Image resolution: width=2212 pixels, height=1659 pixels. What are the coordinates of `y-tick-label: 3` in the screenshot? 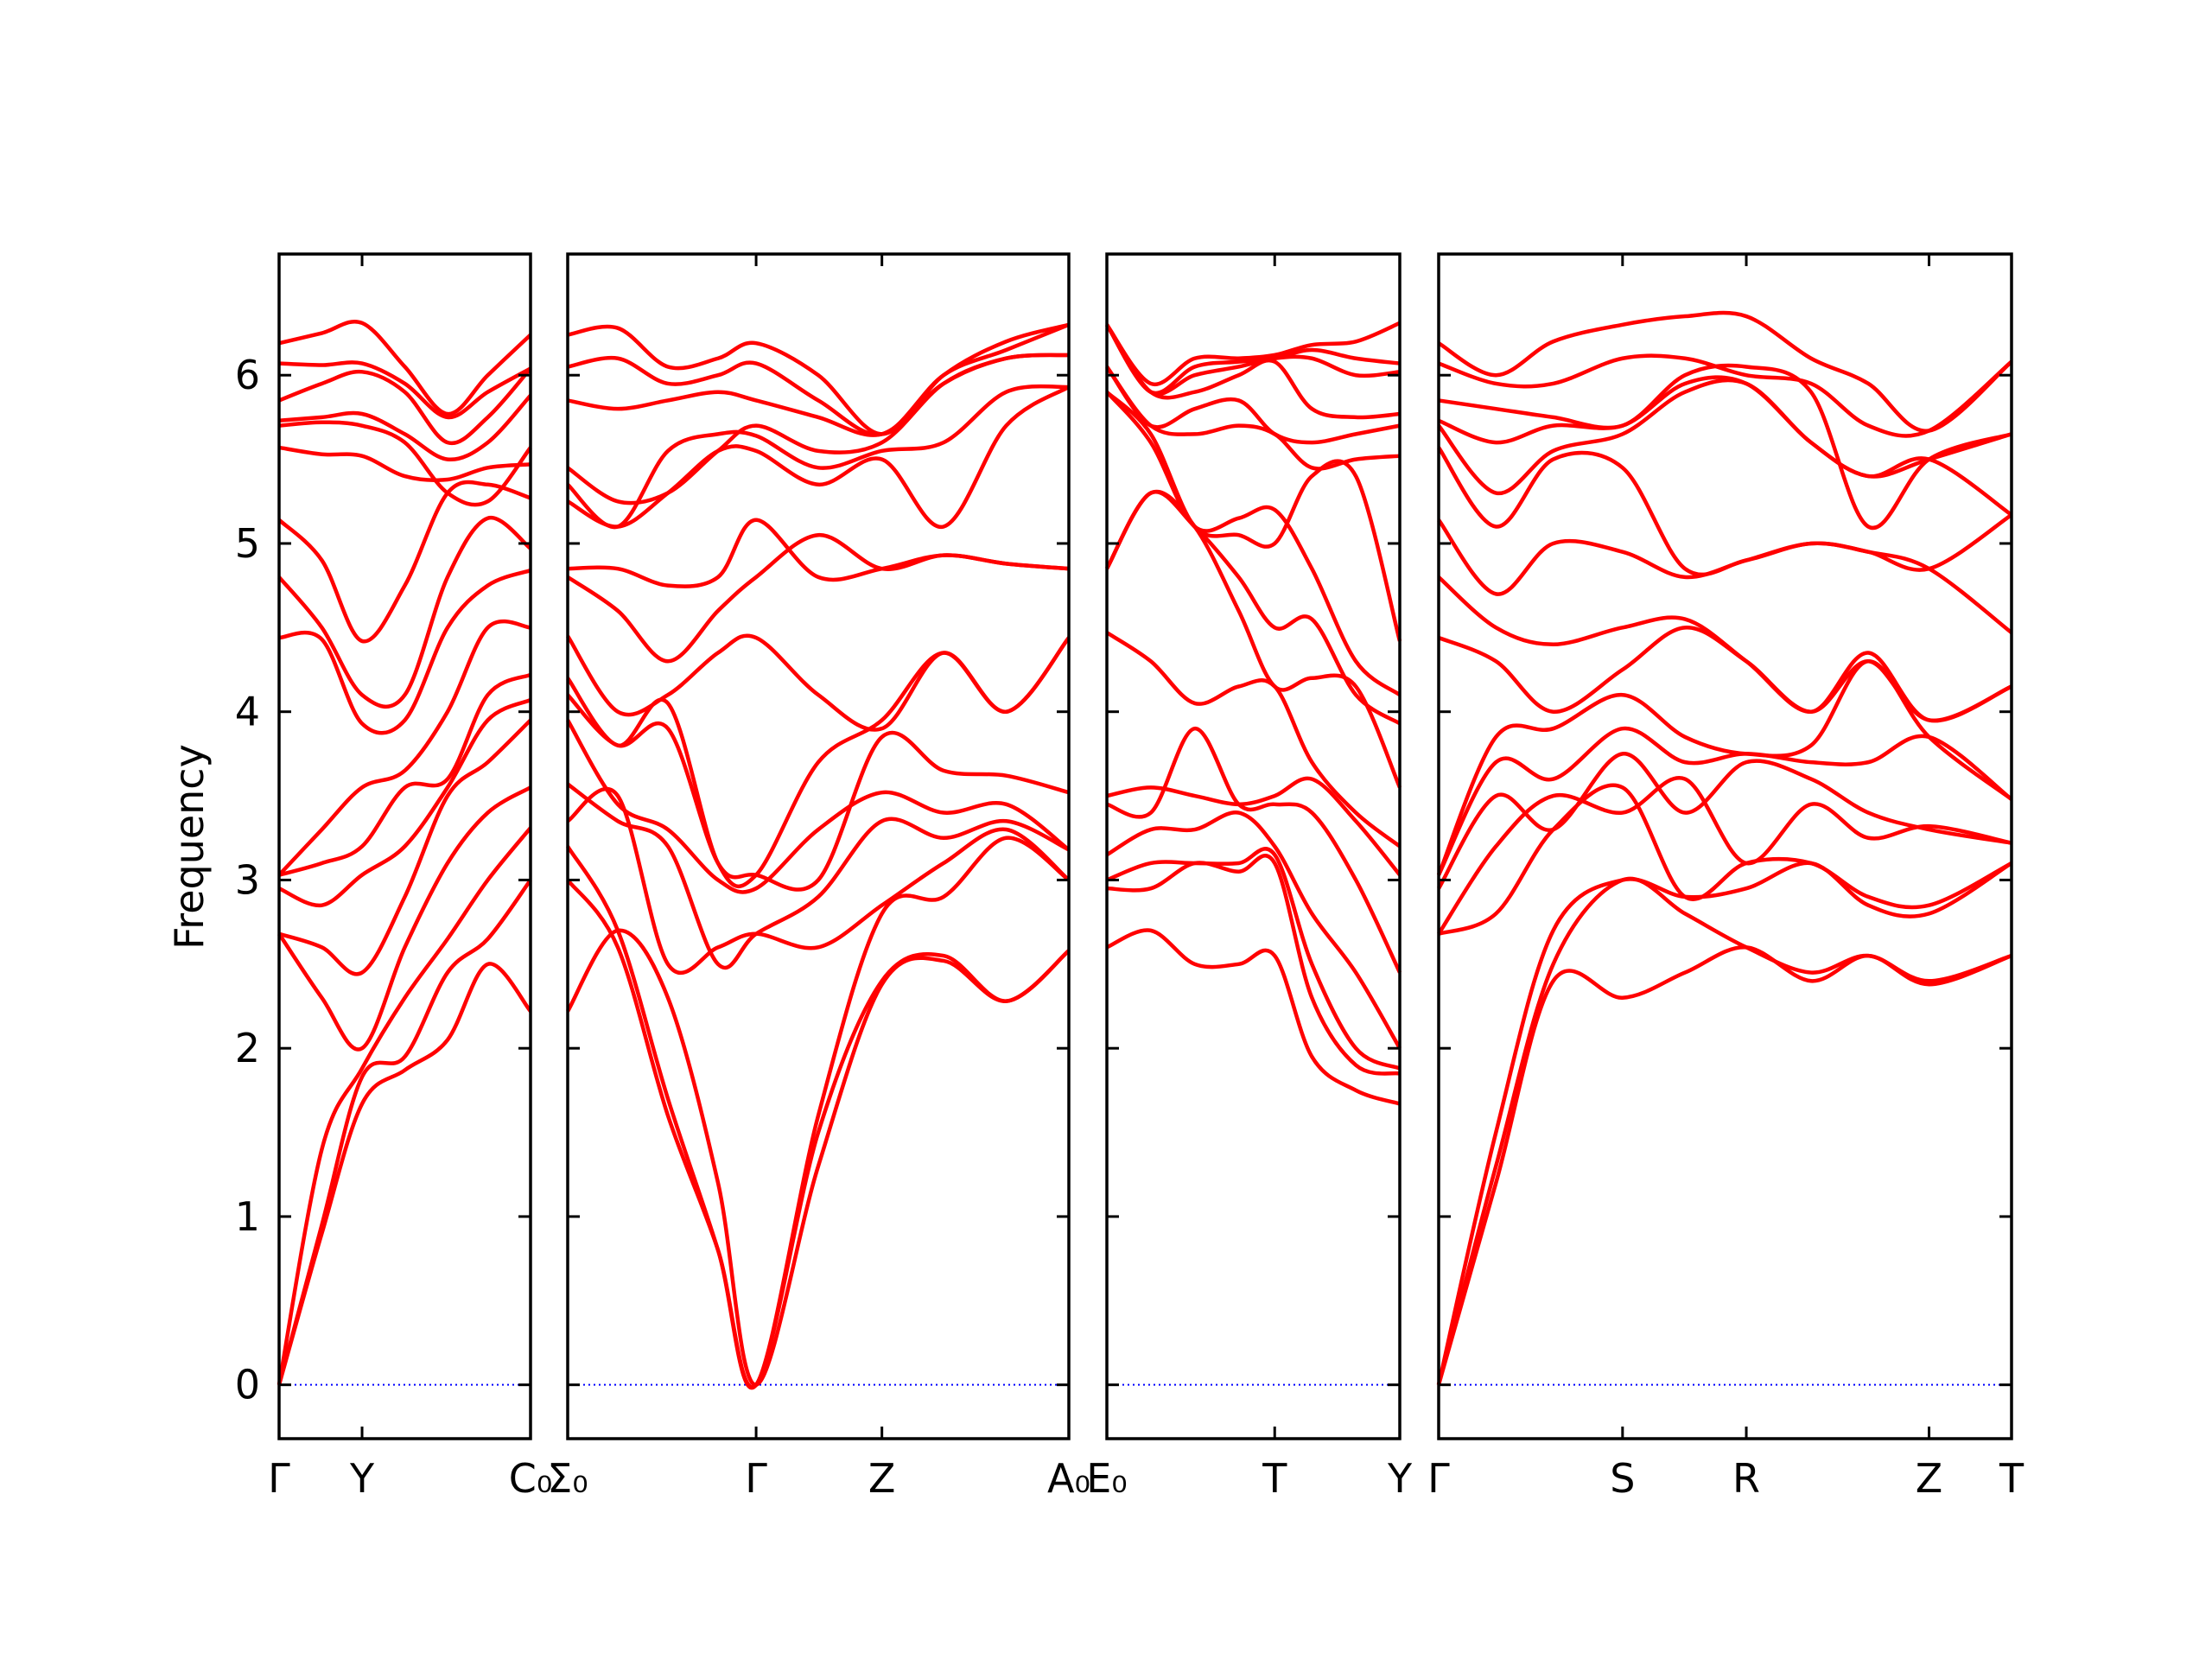 It's located at (247, 879).